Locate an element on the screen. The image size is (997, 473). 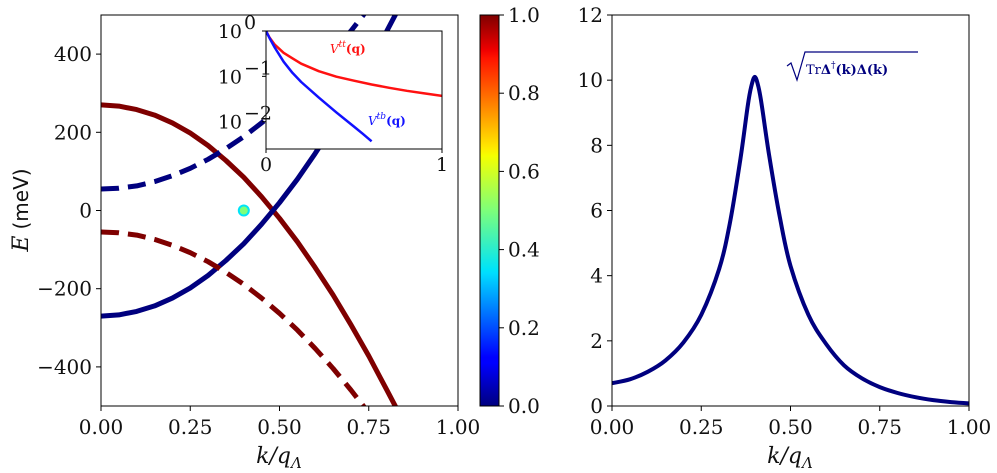
colorbar: 1.0 0.8 0.6 0.4 0.2 0.0 is located at coordinates (509, 210).